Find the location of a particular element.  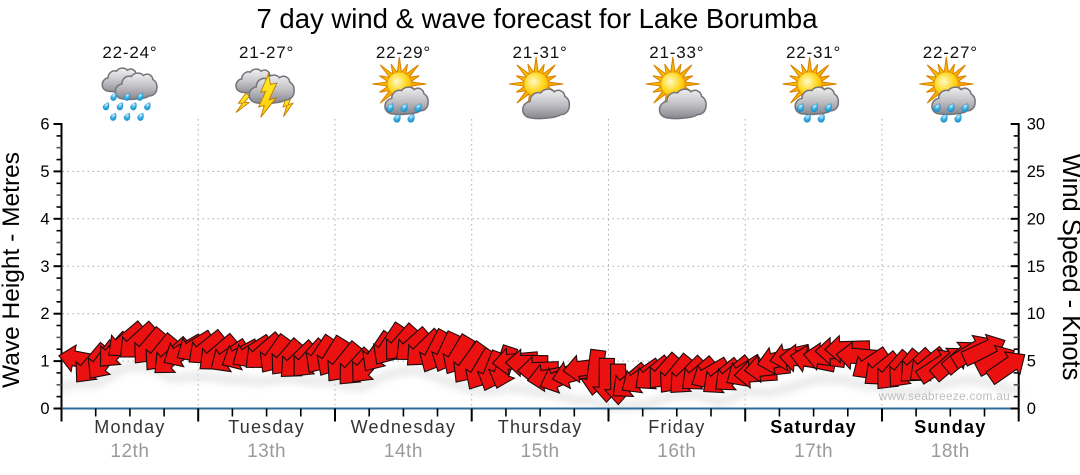

svg-text: 15 is located at coordinates (1036, 267).